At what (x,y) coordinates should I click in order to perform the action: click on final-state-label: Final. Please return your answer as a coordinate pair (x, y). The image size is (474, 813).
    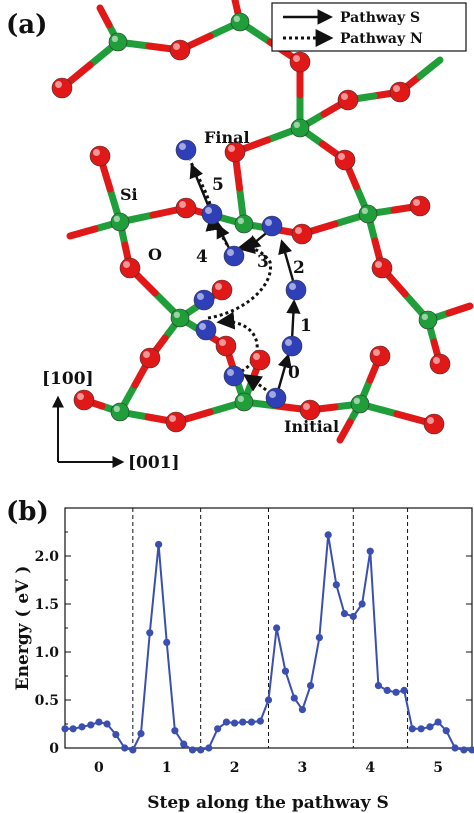
    Looking at the image, I should click on (227, 137).